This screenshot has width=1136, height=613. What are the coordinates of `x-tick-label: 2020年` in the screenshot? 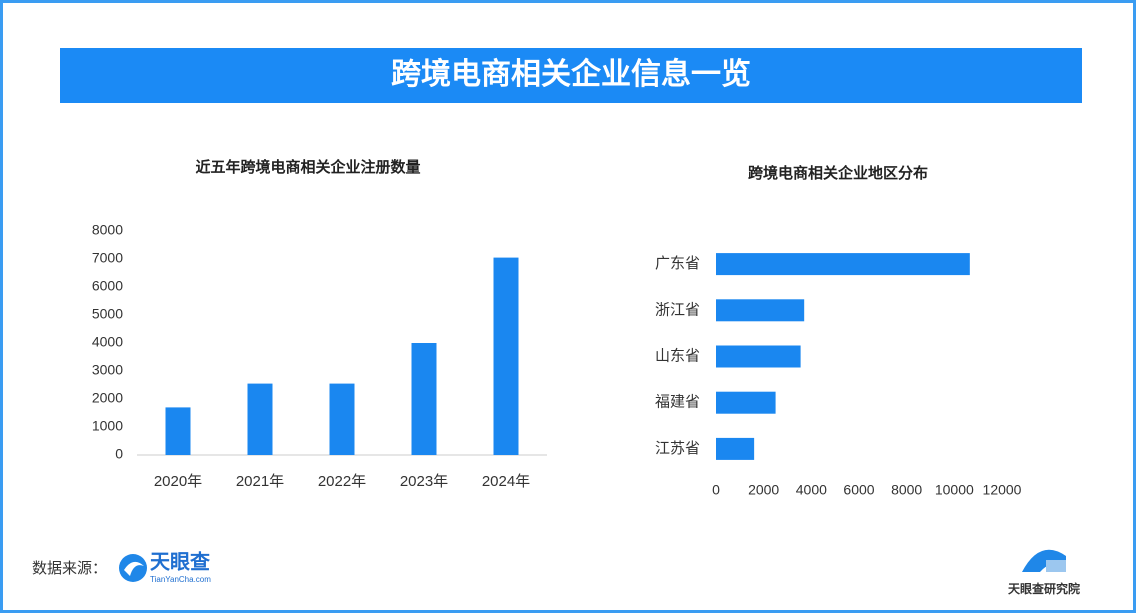 It's located at (178, 481).